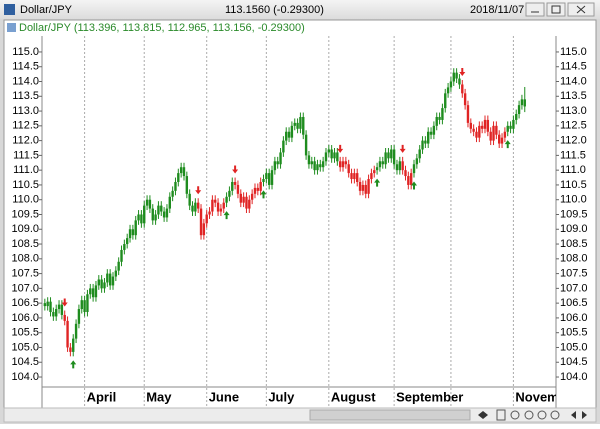 The height and width of the screenshot is (429, 600). What do you see at coordinates (574, 347) in the screenshot?
I see `y2-tick-label: 105.0` at bounding box center [574, 347].